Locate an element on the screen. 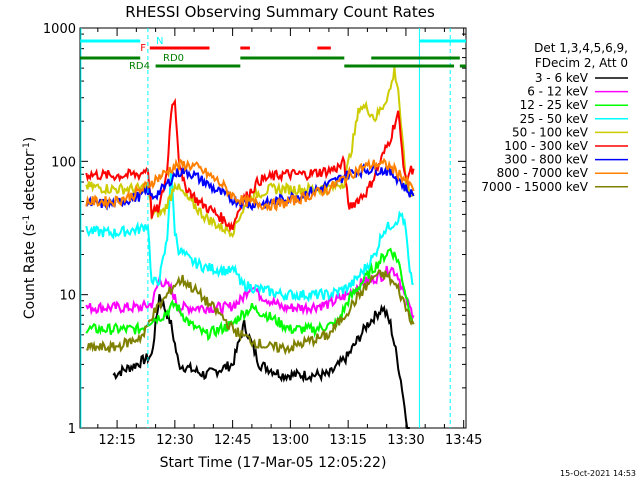  y-tick-labels: 1 10 100 1000 is located at coordinates (59, 229).